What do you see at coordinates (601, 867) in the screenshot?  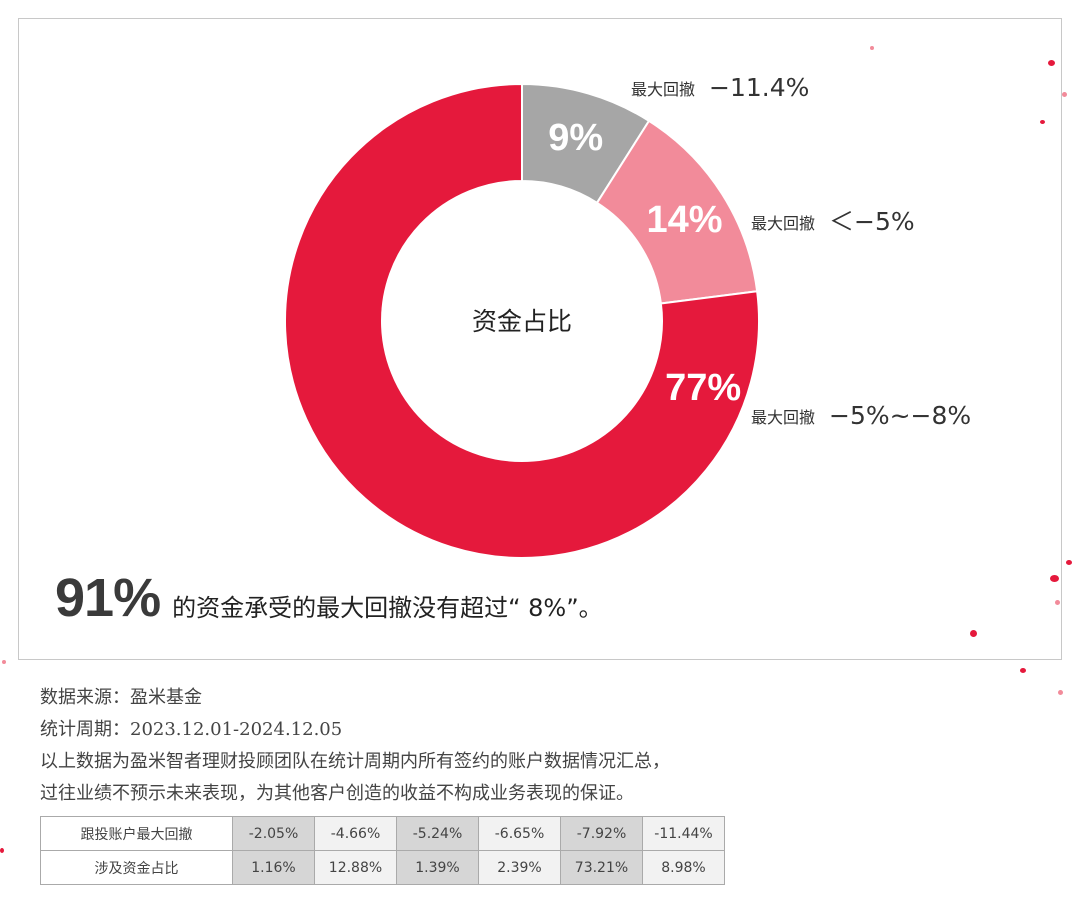 I see `table-cell: 73.21%` at bounding box center [601, 867].